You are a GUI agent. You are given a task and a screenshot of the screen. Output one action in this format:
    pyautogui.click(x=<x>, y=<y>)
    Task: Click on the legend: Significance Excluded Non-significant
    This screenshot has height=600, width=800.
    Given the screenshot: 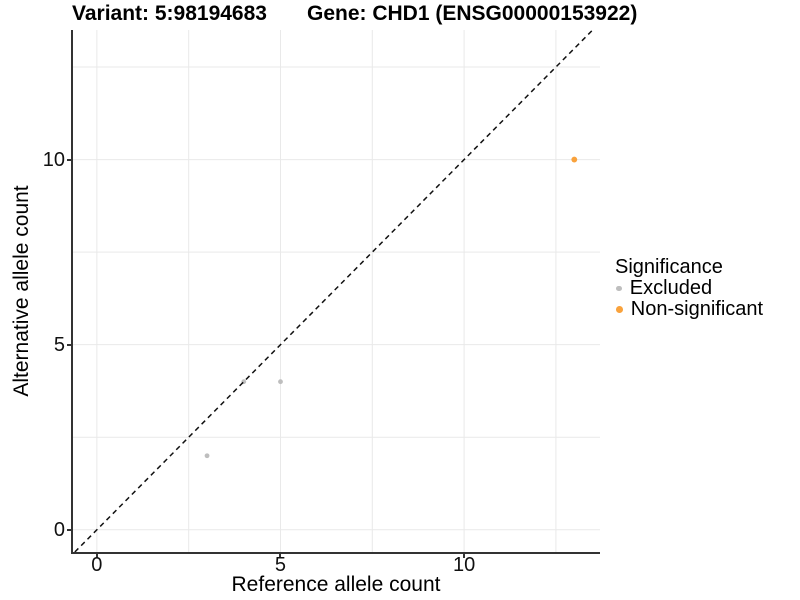 What is the action you would take?
    pyautogui.click(x=688, y=288)
    